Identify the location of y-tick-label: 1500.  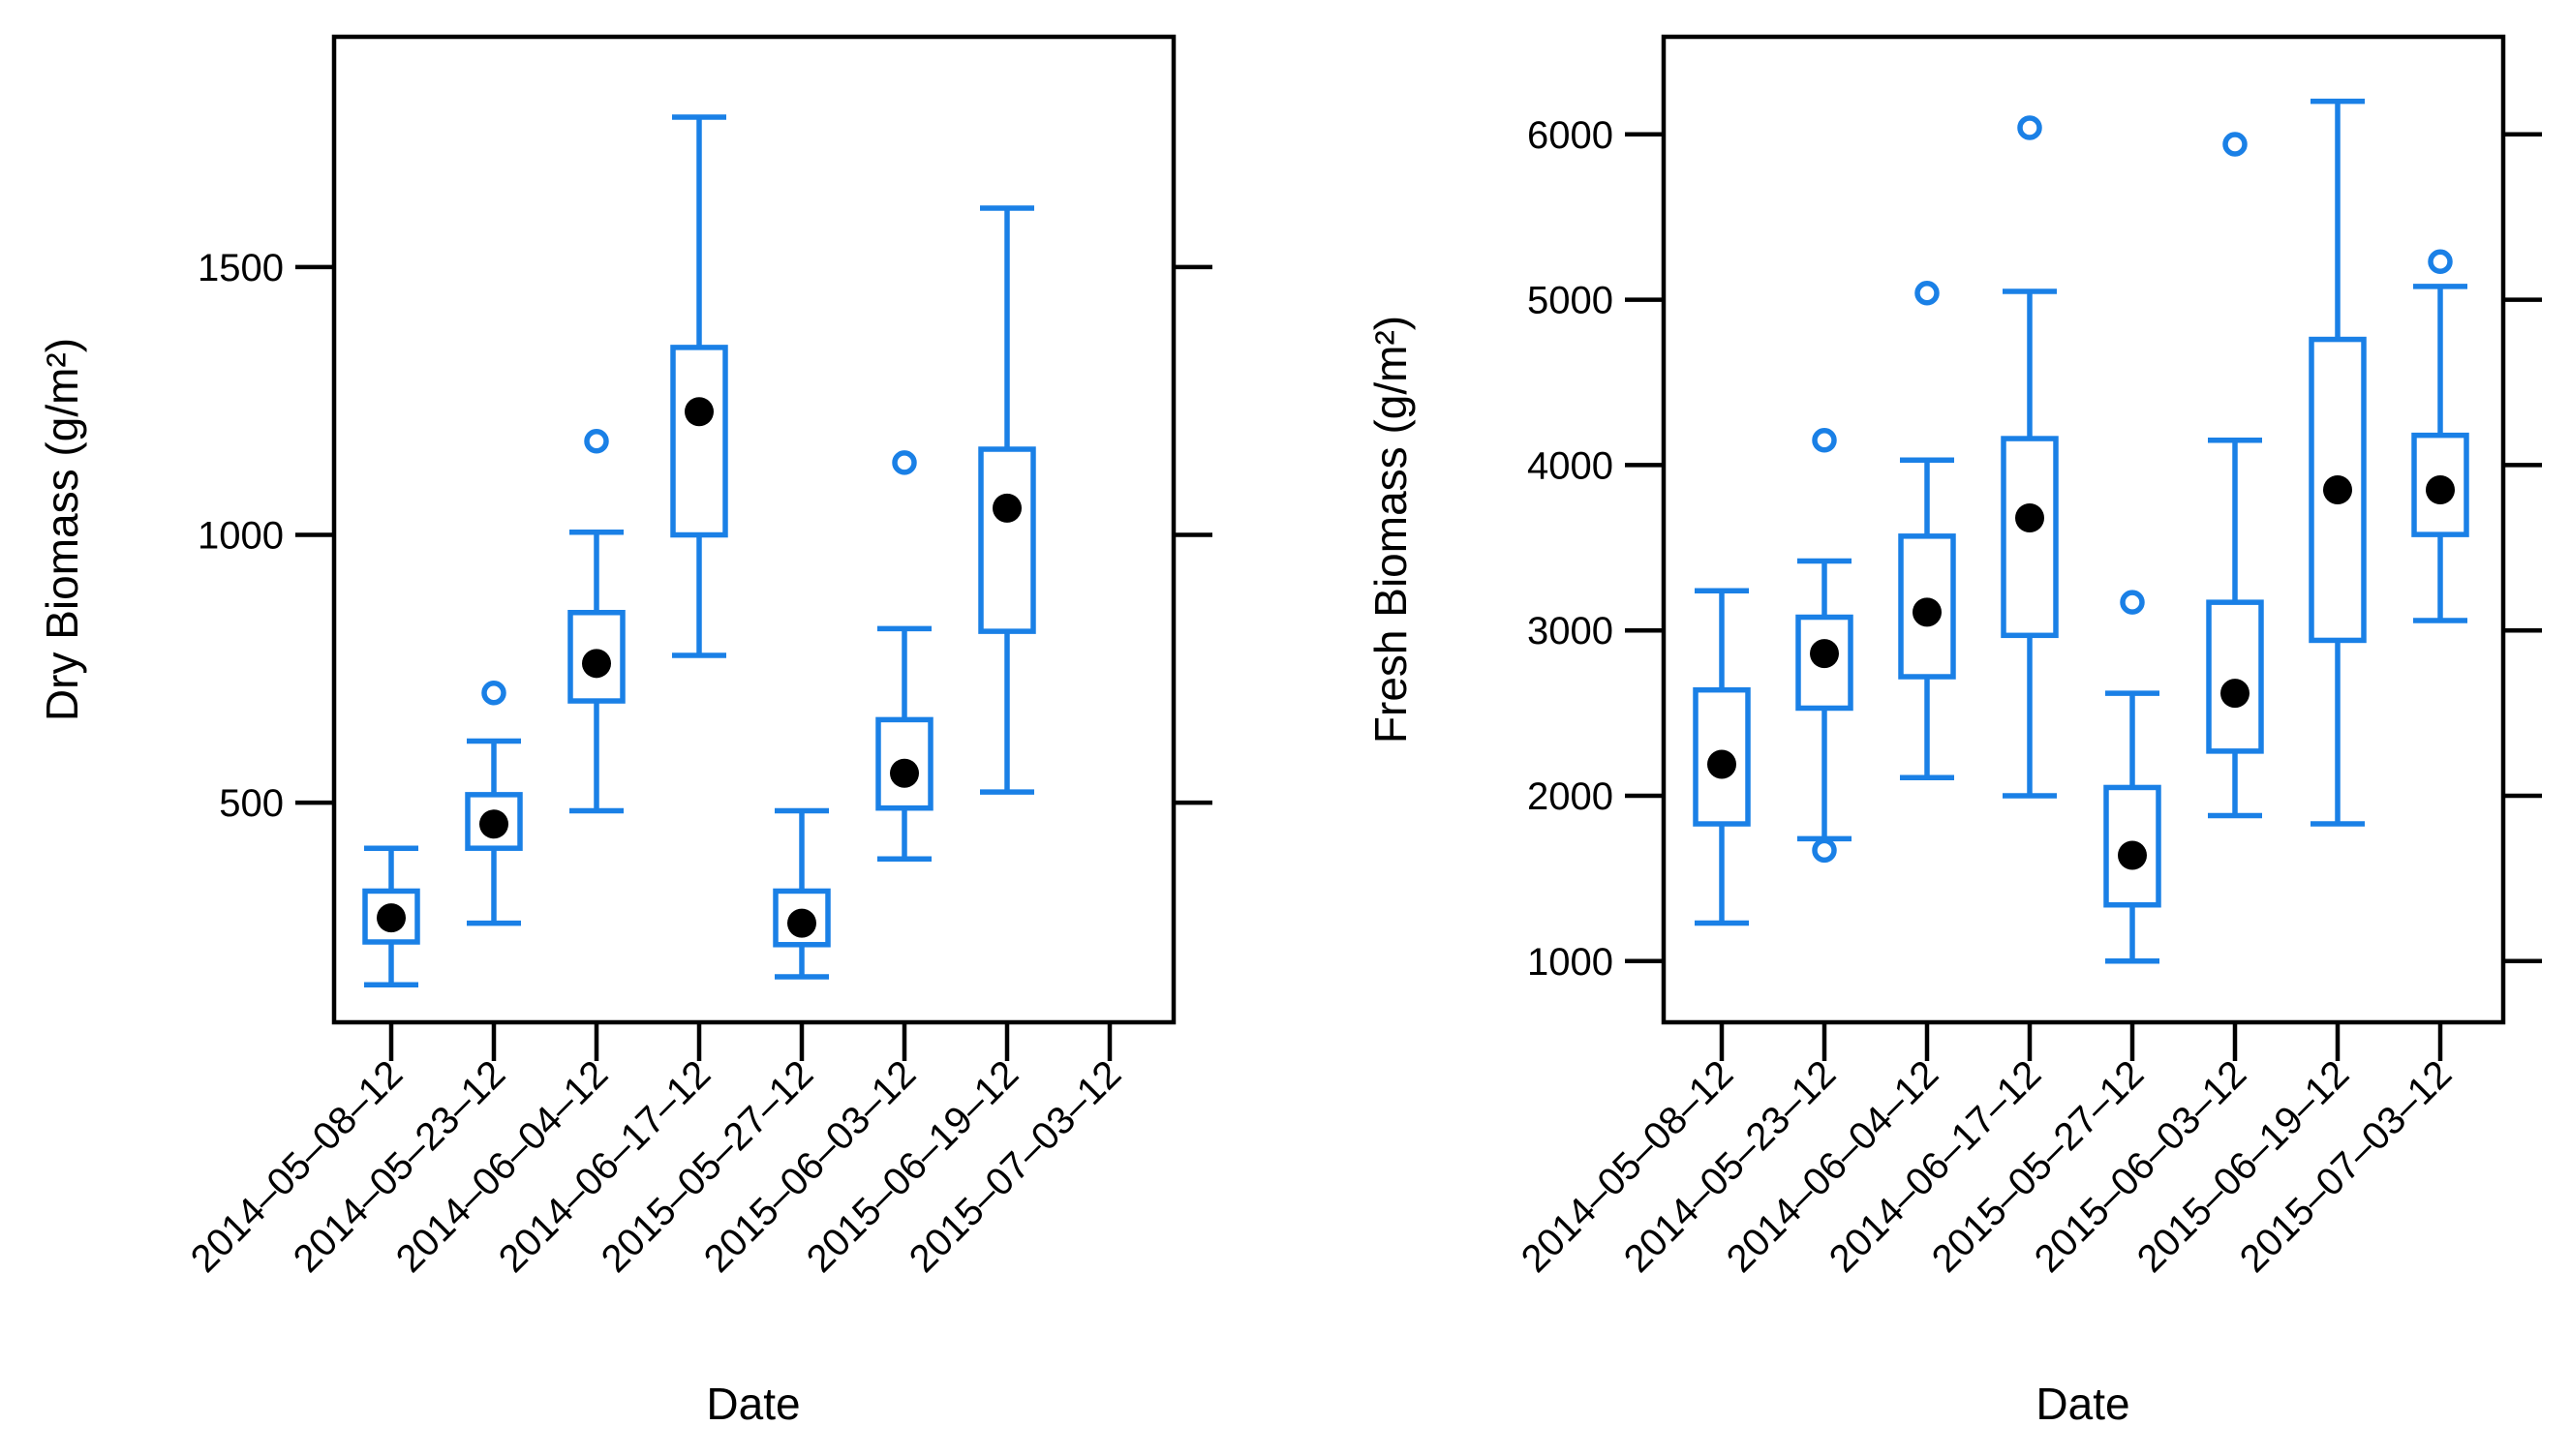
(241, 268).